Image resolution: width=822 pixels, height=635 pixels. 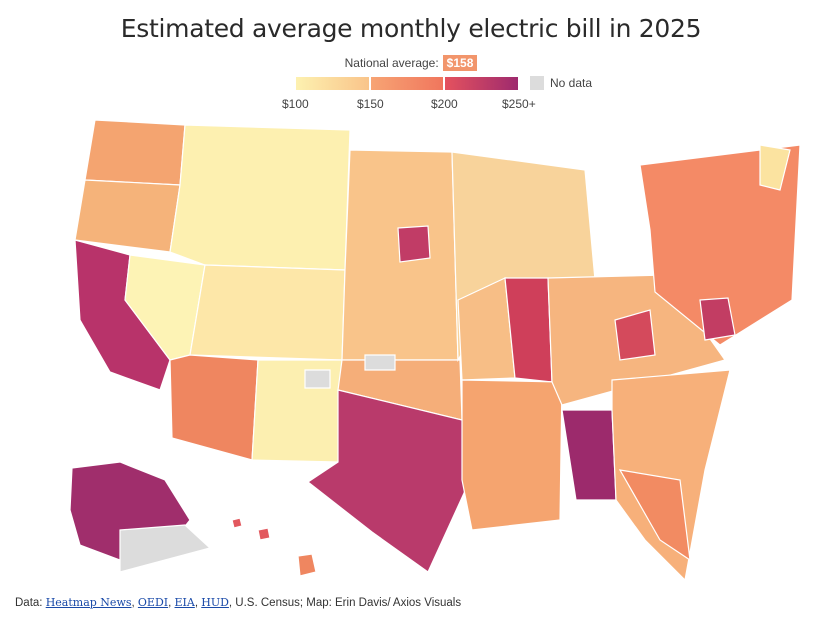 What do you see at coordinates (571, 83) in the screenshot?
I see `no-data-label: No data` at bounding box center [571, 83].